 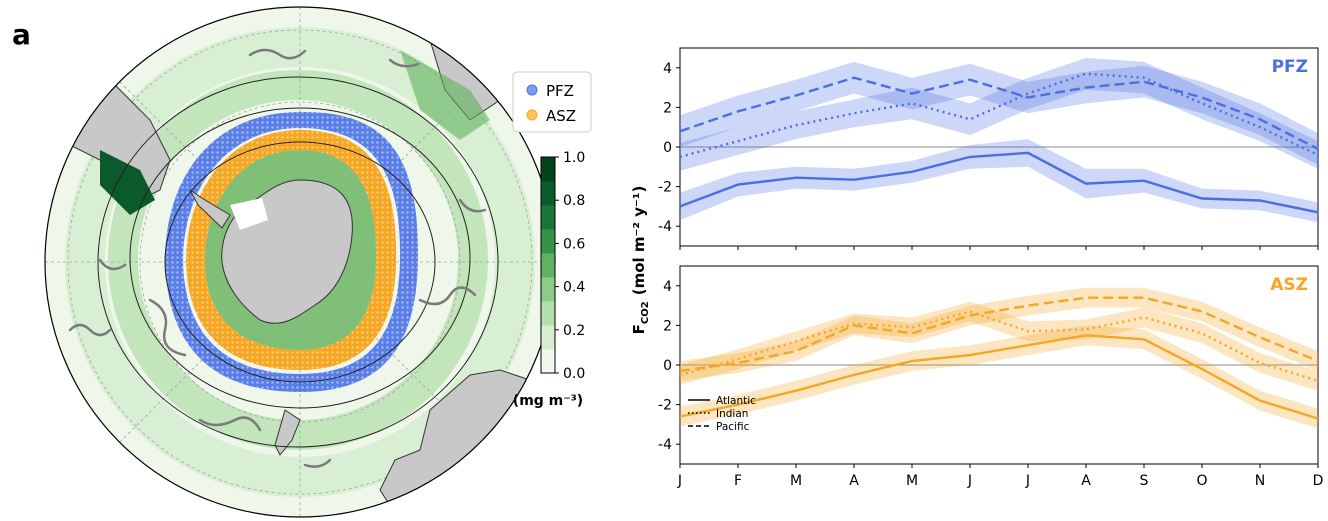 I want to click on map-legend: PFZ ASZ, so click(x=552, y=102).